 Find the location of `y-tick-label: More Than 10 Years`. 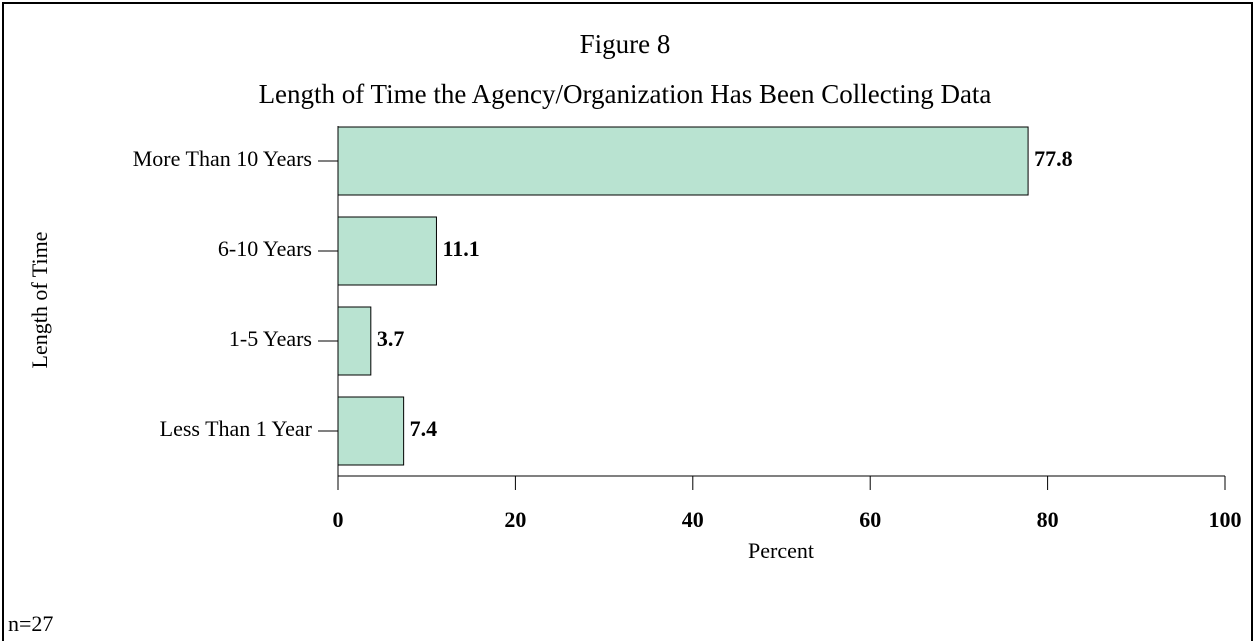

y-tick-label: More Than 10 Years is located at coordinates (222, 158).